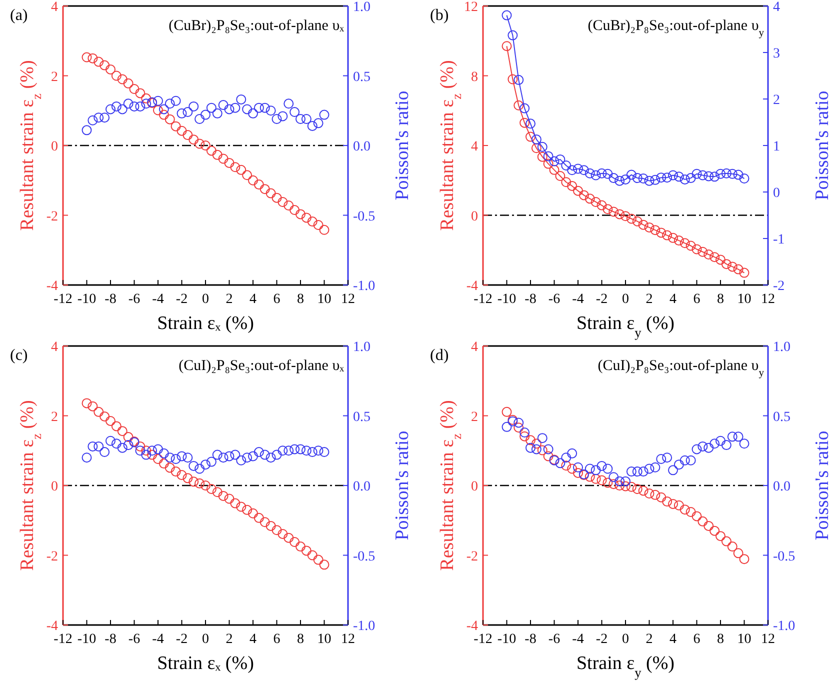 The height and width of the screenshot is (687, 836). I want to click on y-tick-label: 2, so click(54, 77).